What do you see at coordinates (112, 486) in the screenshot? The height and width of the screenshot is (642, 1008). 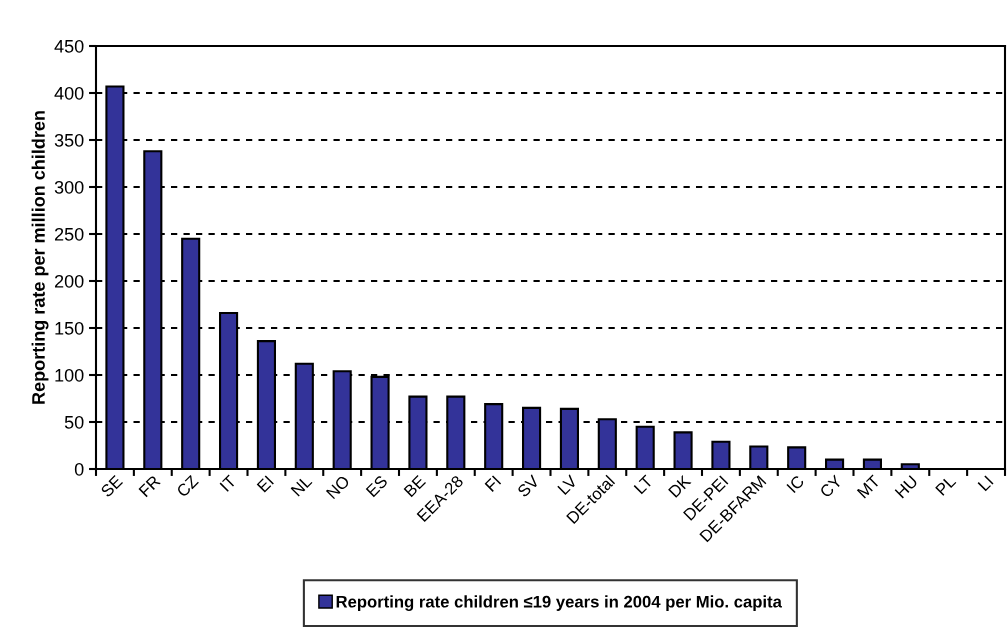 I see `x-tick-label: SE` at bounding box center [112, 486].